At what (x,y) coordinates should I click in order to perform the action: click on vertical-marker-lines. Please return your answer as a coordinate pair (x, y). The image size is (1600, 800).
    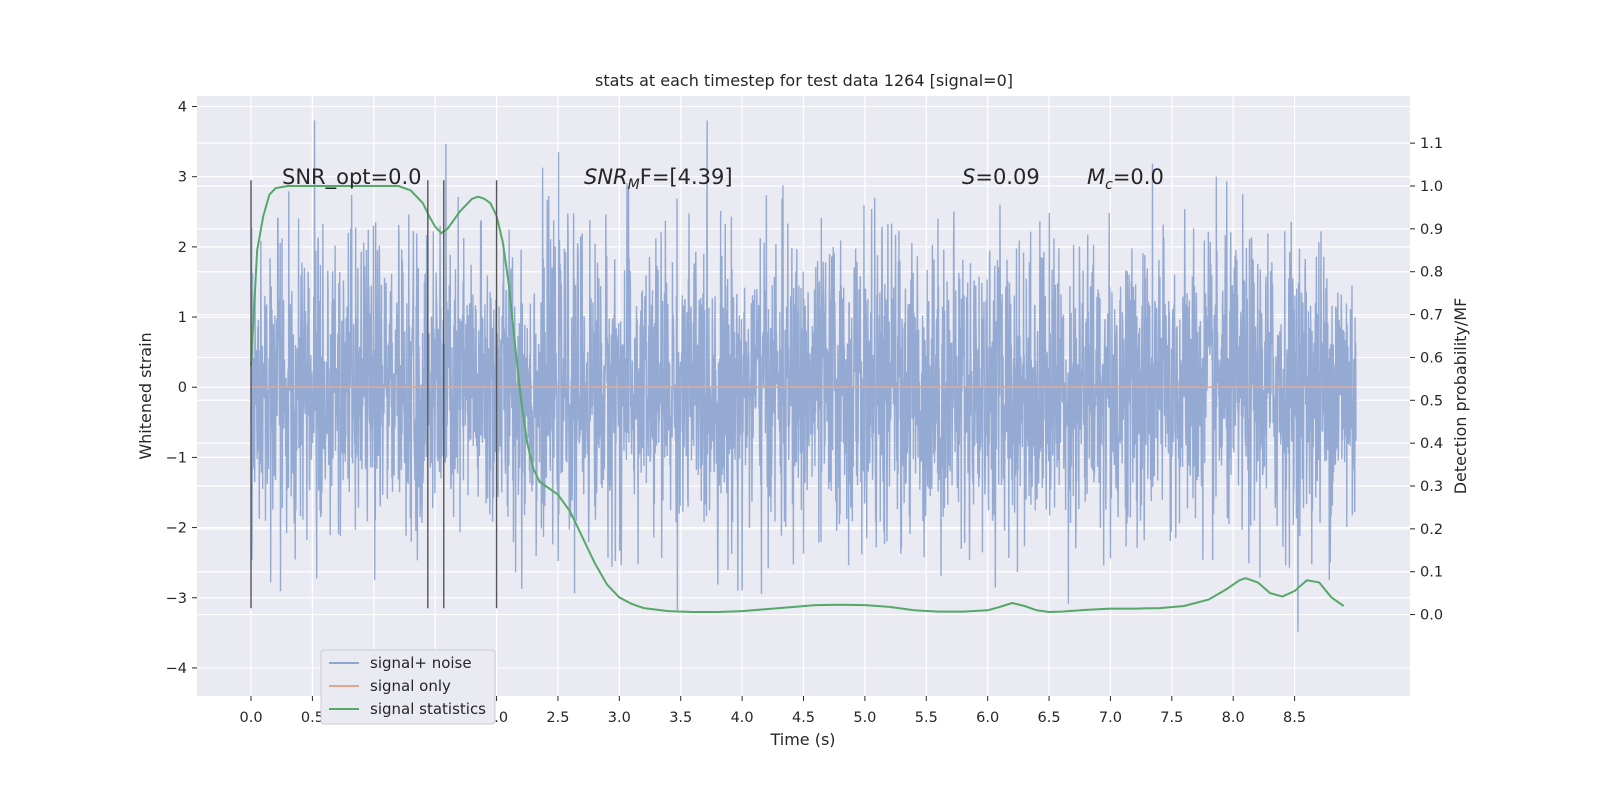
    Looking at the image, I should click on (374, 394).